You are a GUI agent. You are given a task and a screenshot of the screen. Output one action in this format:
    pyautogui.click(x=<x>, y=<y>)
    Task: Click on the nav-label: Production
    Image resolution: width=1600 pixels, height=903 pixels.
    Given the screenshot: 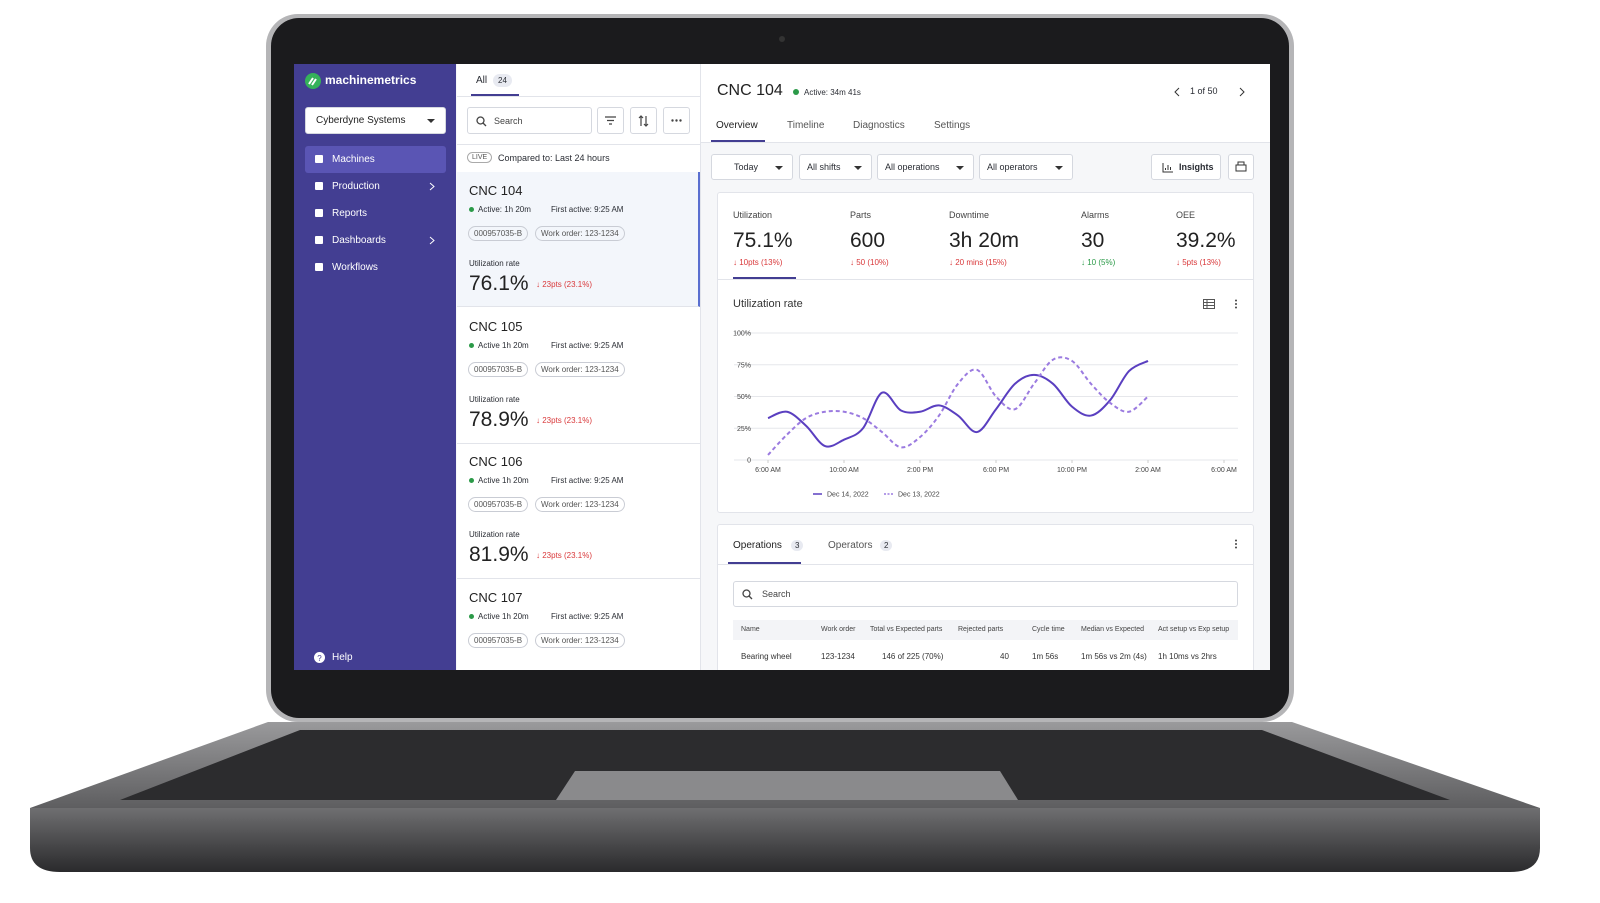 What is the action you would take?
    pyautogui.click(x=356, y=186)
    